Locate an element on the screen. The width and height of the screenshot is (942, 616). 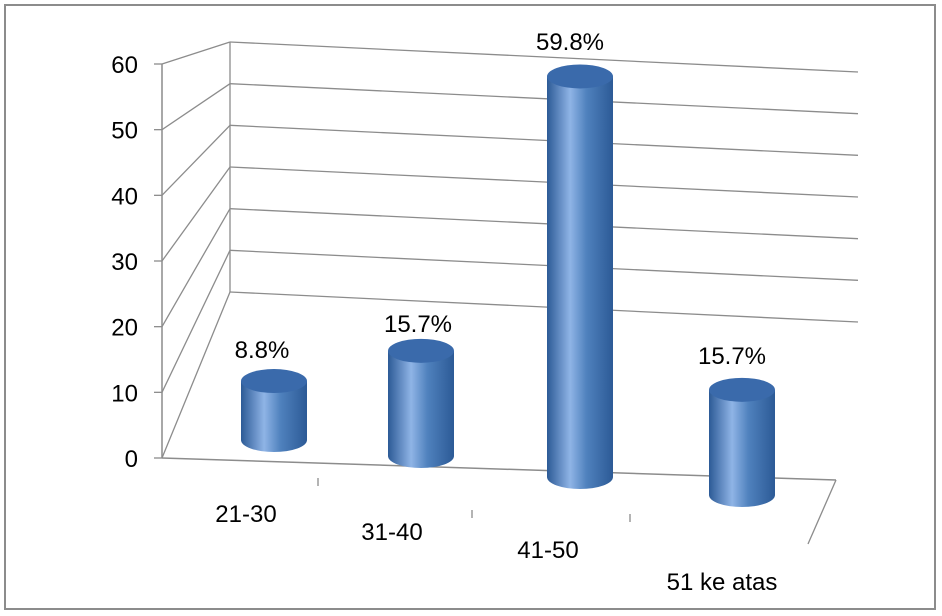
category-label: 51 ke atas is located at coordinates (722, 582).